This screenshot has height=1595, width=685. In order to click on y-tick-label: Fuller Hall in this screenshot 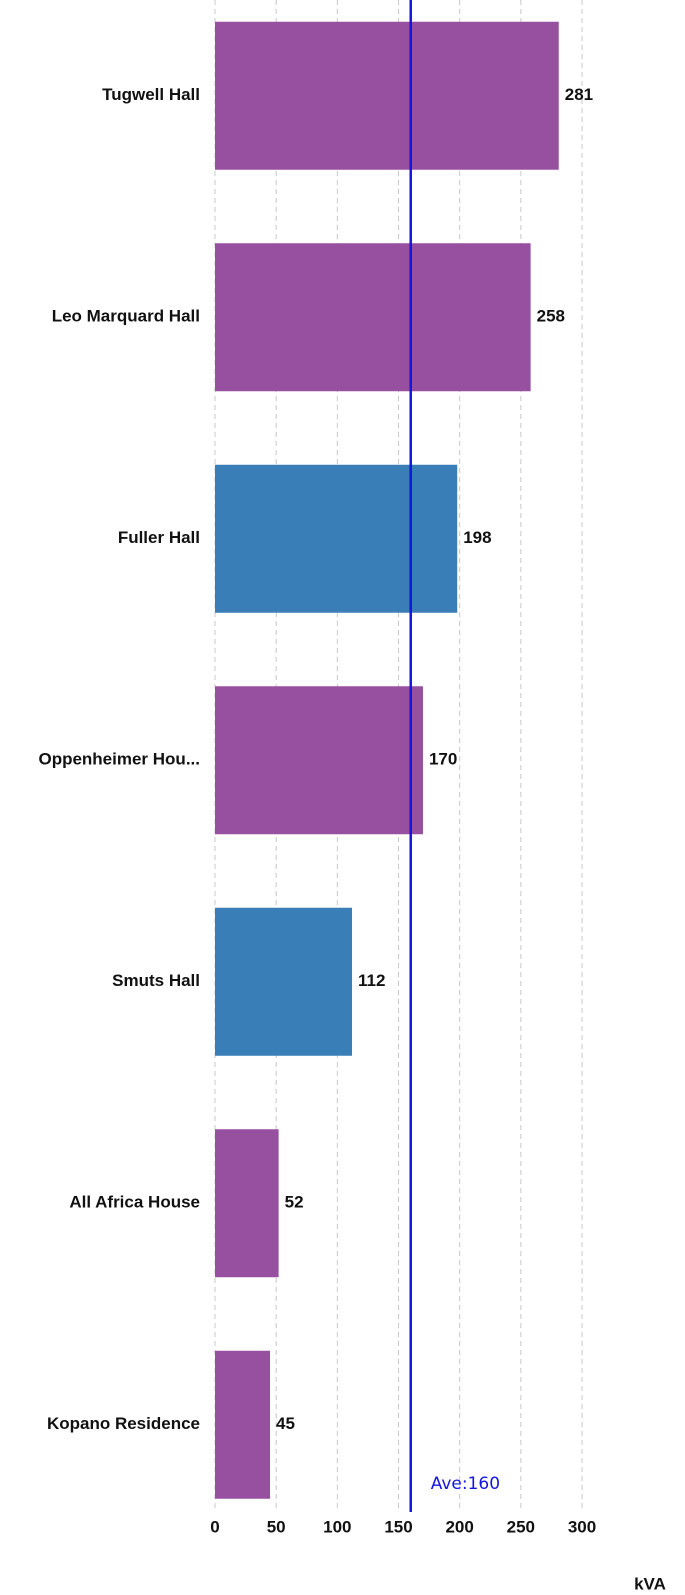, I will do `click(159, 537)`.